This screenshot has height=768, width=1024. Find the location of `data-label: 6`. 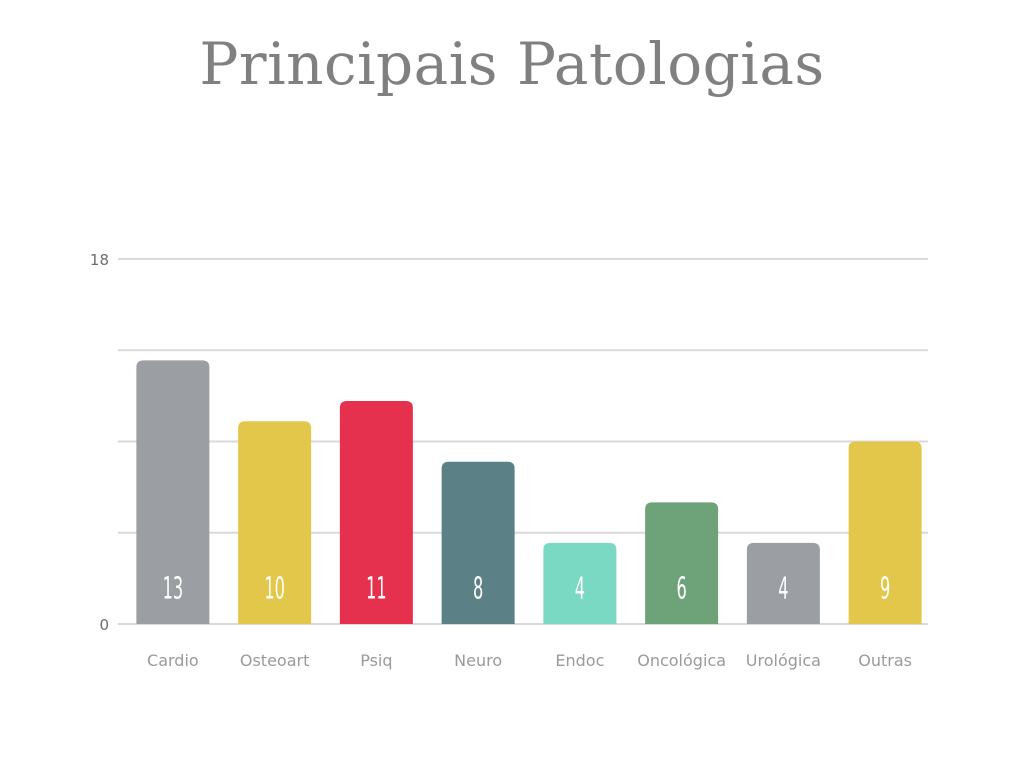

data-label: 6 is located at coordinates (681, 588).